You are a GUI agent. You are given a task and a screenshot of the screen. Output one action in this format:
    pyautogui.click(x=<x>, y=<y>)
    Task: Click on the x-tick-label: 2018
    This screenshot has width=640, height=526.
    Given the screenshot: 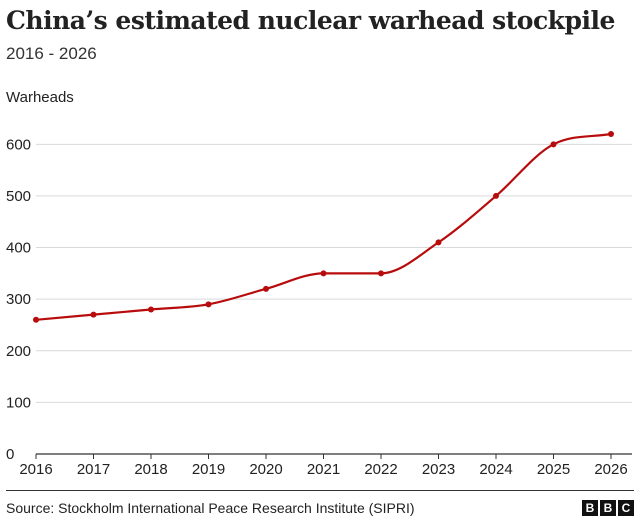 What is the action you would take?
    pyautogui.click(x=150, y=469)
    